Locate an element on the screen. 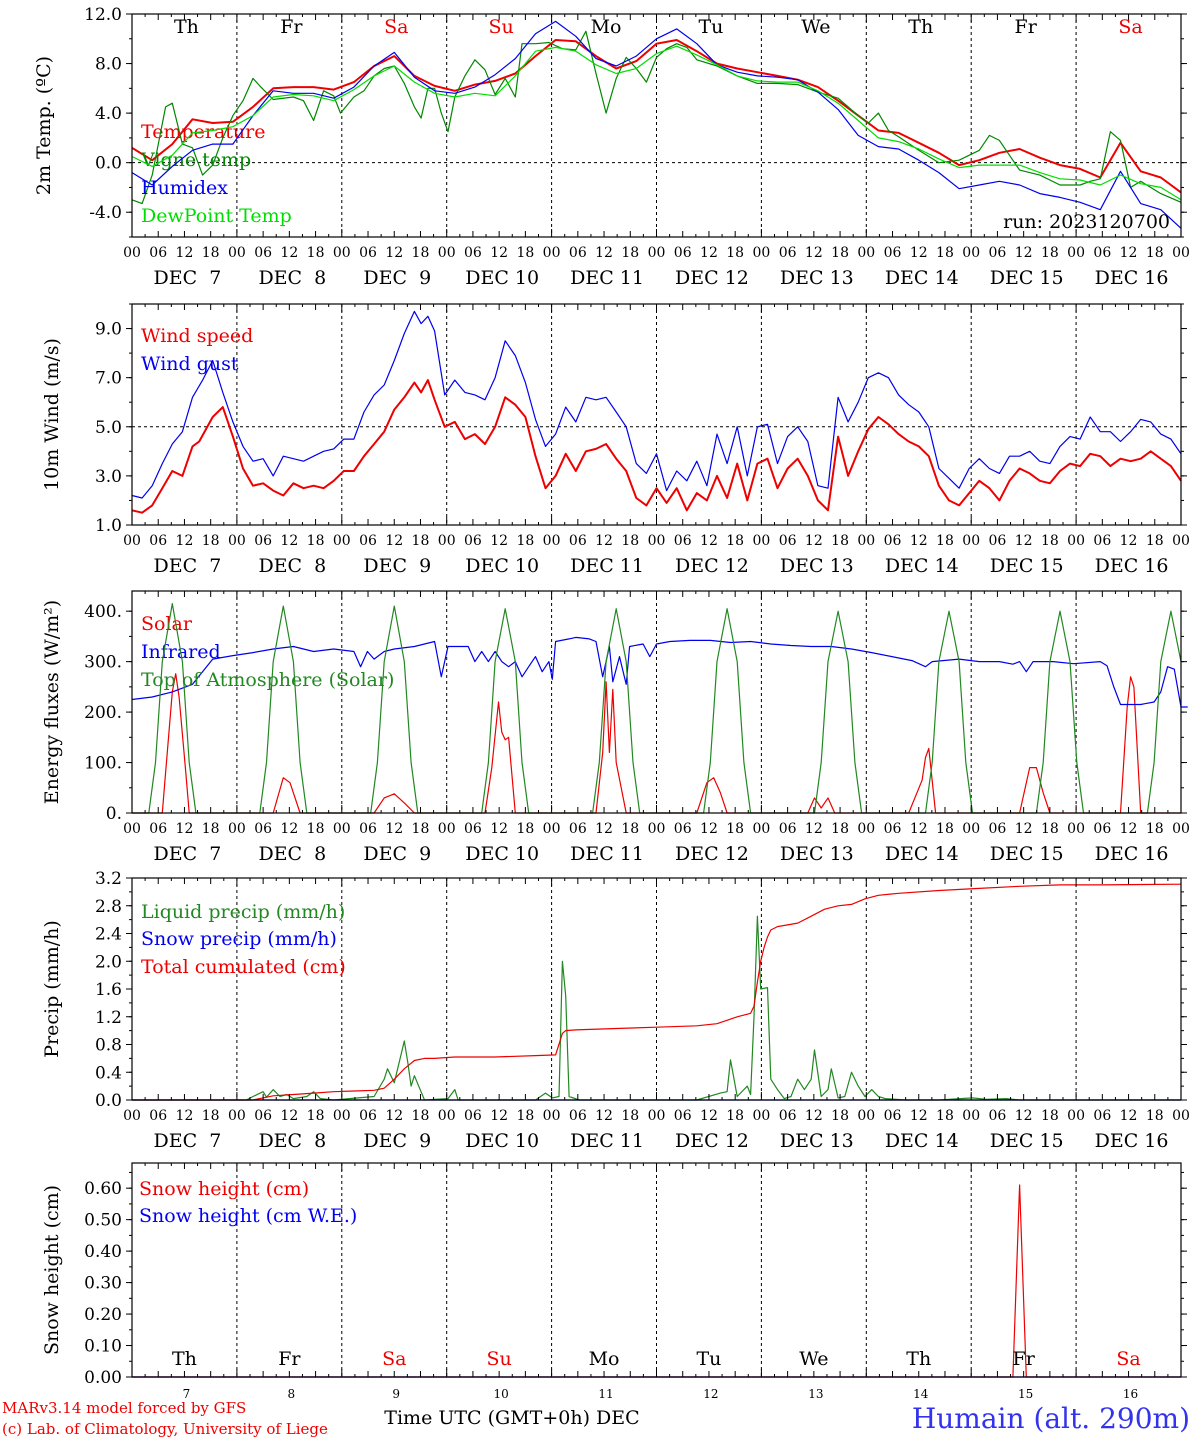 This screenshot has height=1440, width=1194. y-axis-label: 2m Temp. (ºC) is located at coordinates (44, 125).